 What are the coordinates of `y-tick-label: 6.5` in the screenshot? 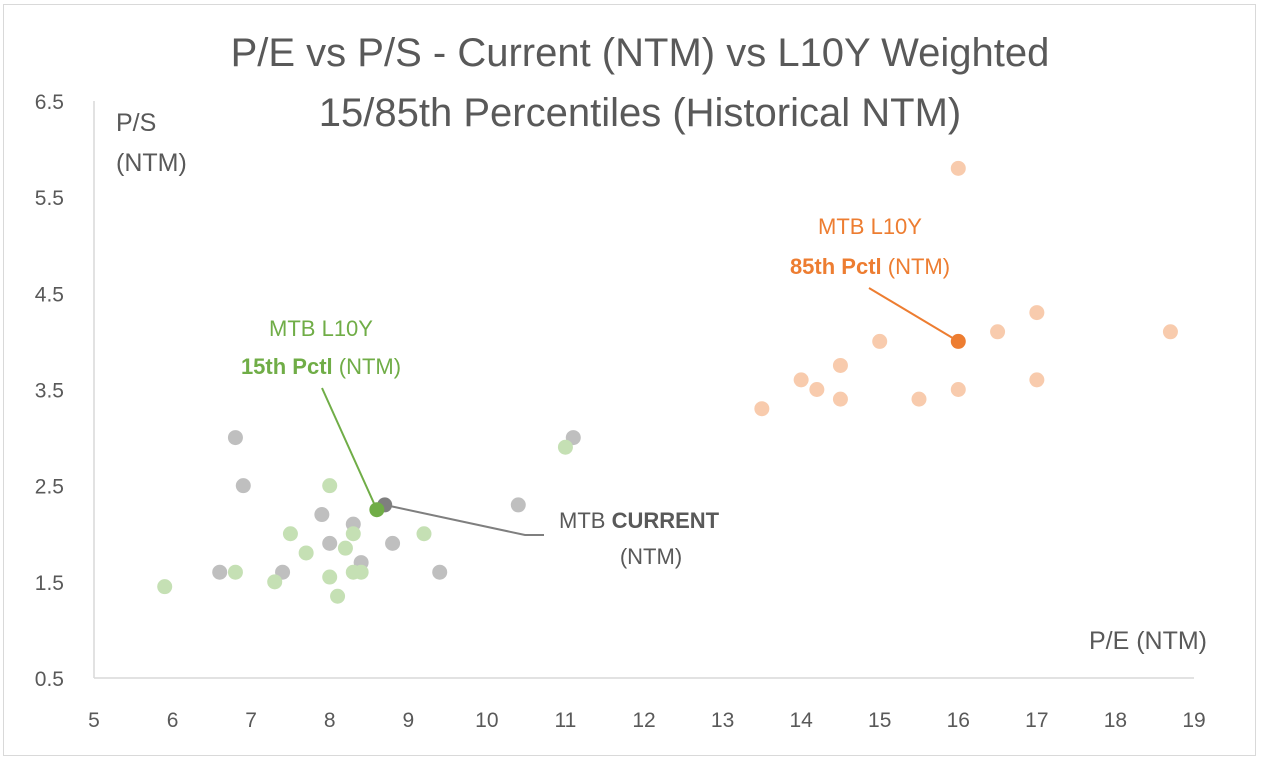 It's located at (49, 102).